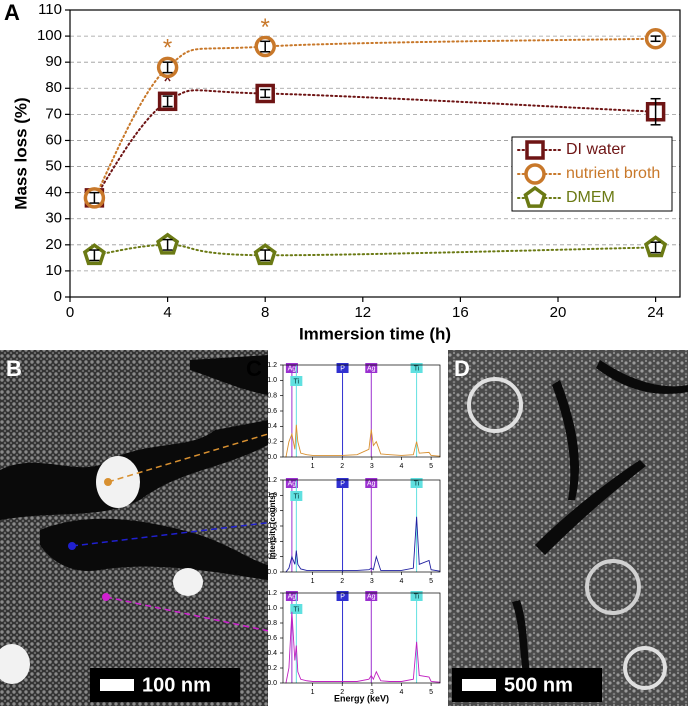 This screenshot has height=706, width=688. What do you see at coordinates (358, 528) in the screenshot?
I see `panel-c-background` at bounding box center [358, 528].